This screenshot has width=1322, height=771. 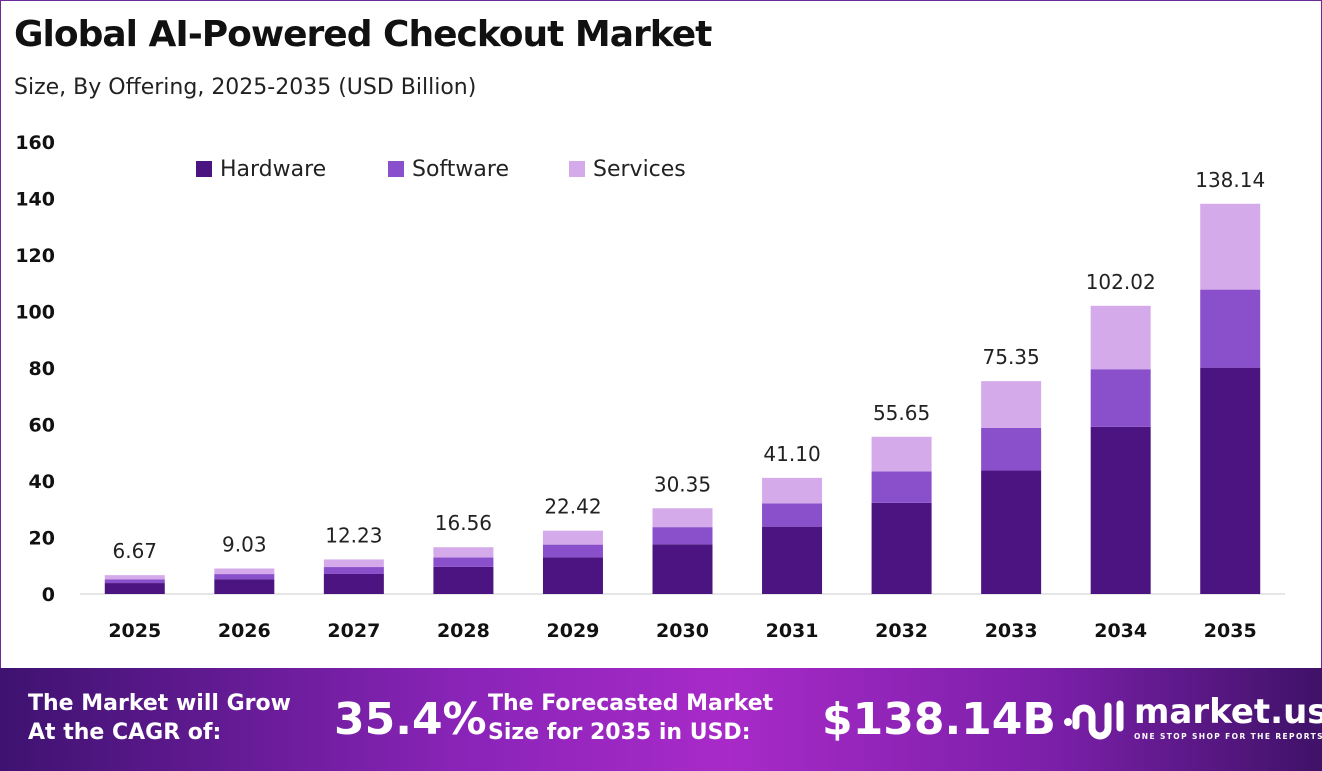 I want to click on logo-tagline: ONE STOP SHOP FOR THE REPORTS, so click(x=1228, y=736).